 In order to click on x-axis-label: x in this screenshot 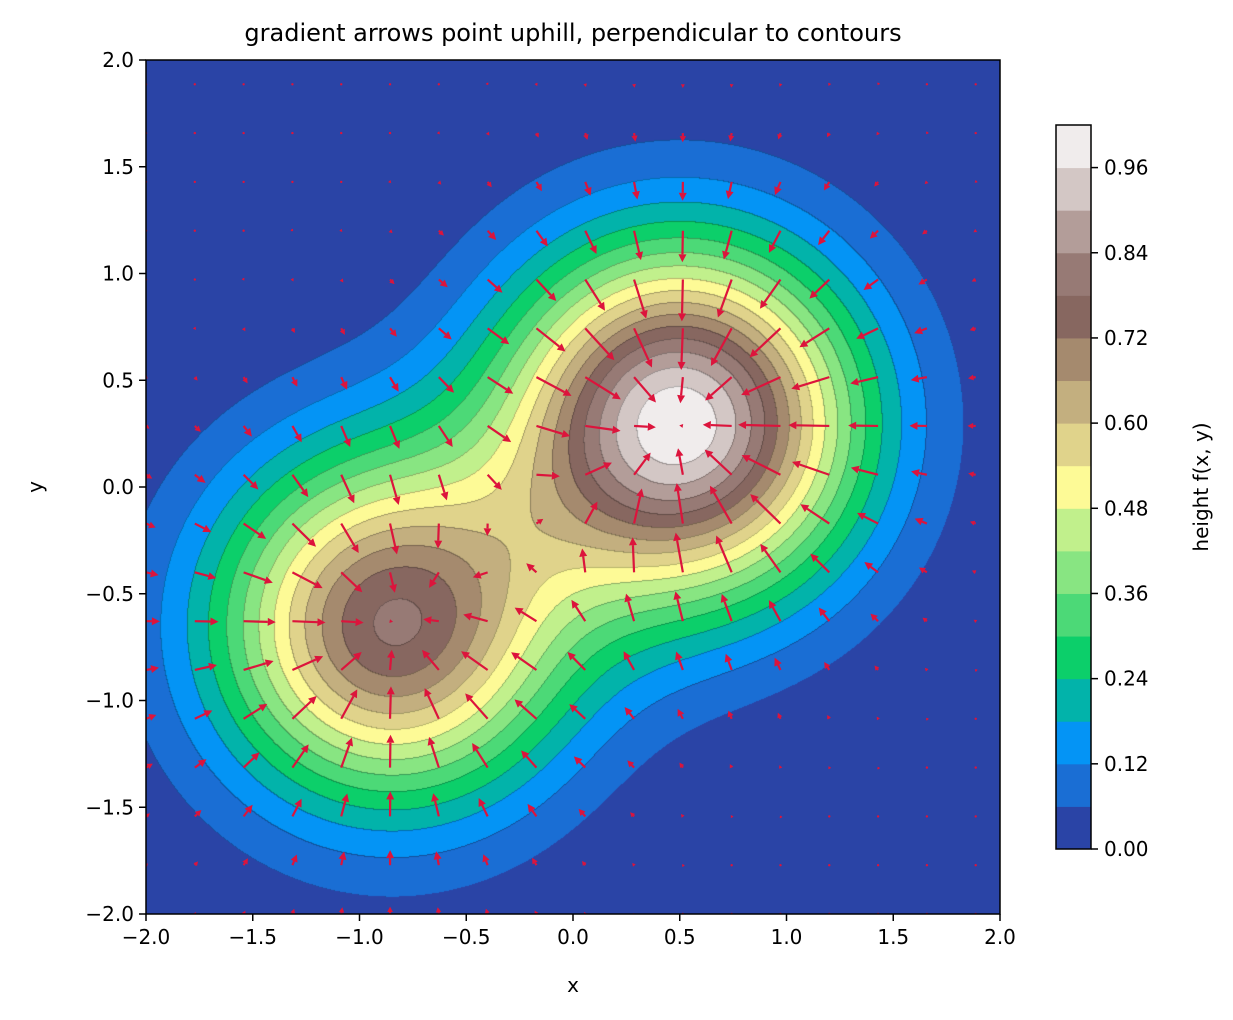, I will do `click(573, 985)`.